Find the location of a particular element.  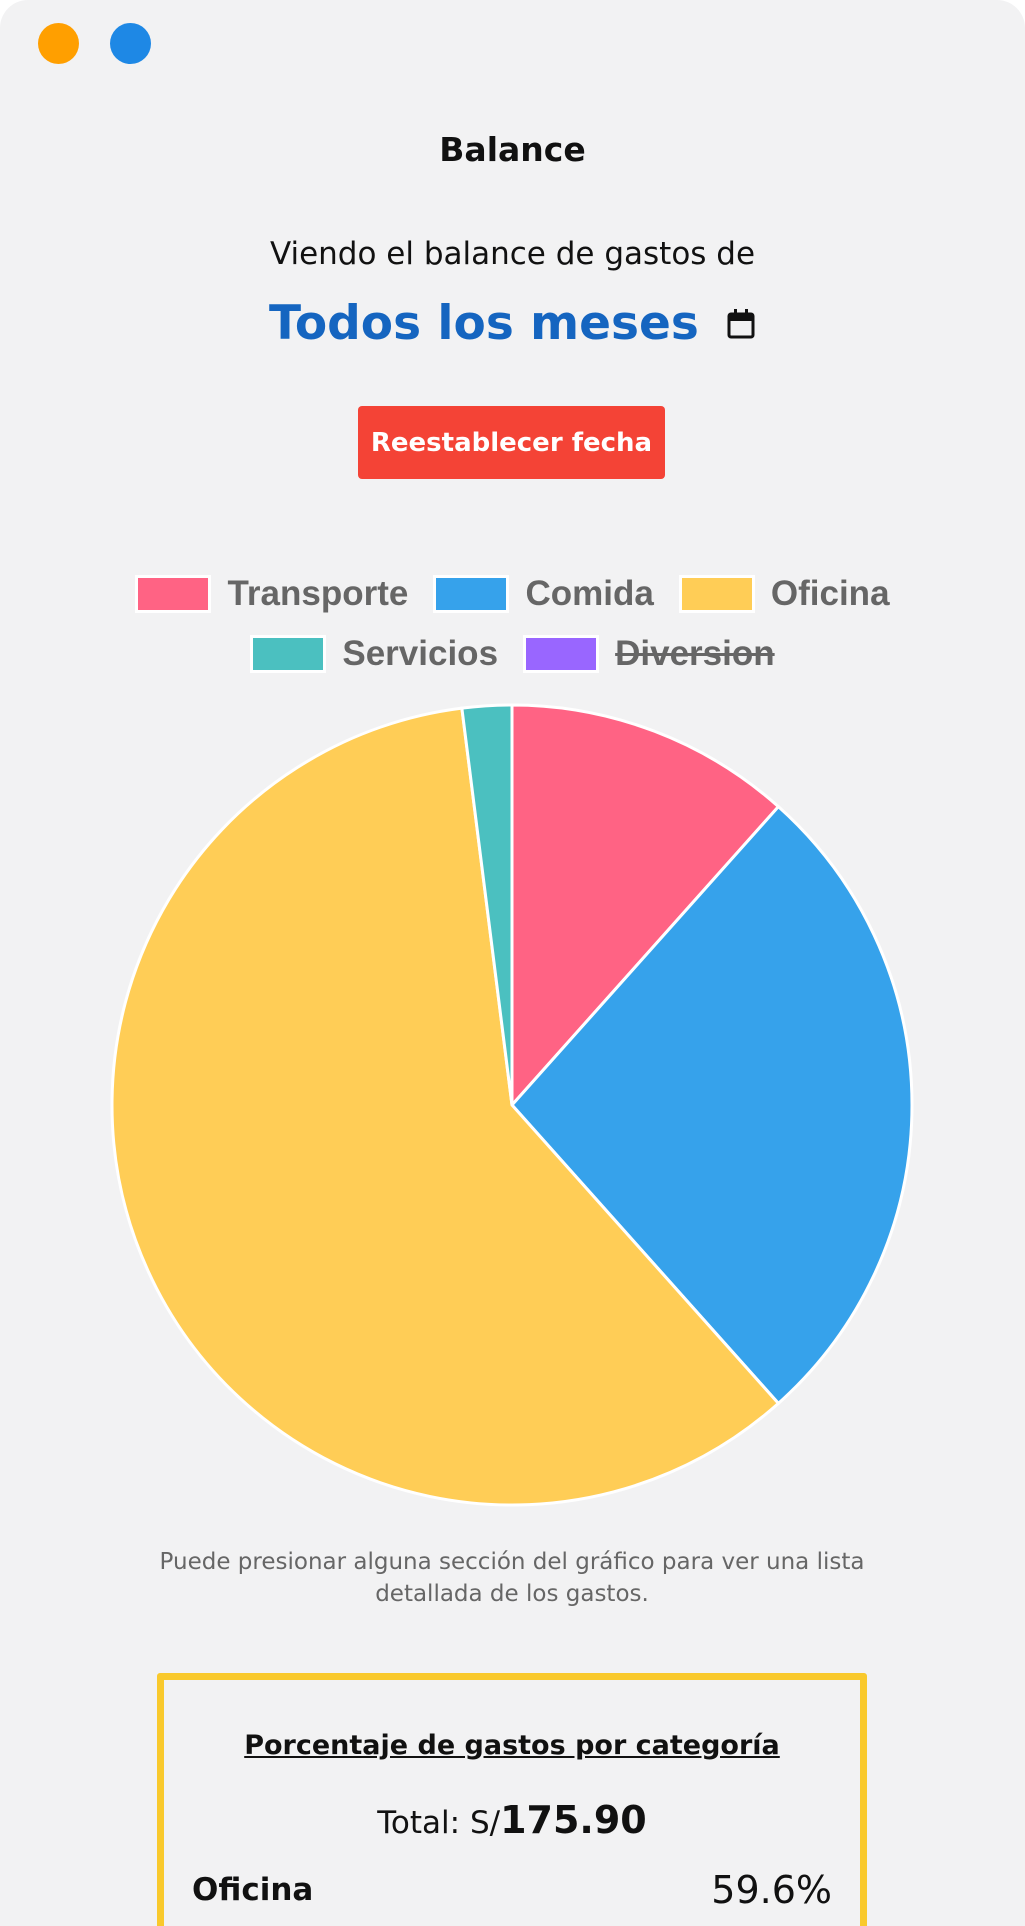

category-percent: 59.6% is located at coordinates (771, 1890).